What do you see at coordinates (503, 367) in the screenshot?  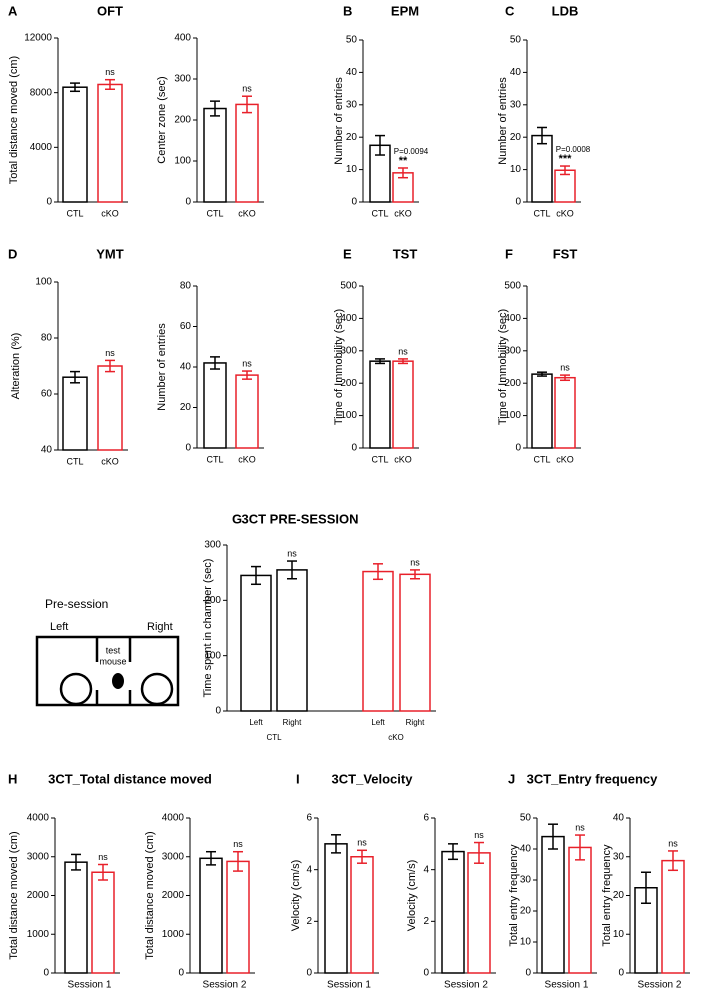 I see `y-axis-label: Time of Immobility (sec)` at bounding box center [503, 367].